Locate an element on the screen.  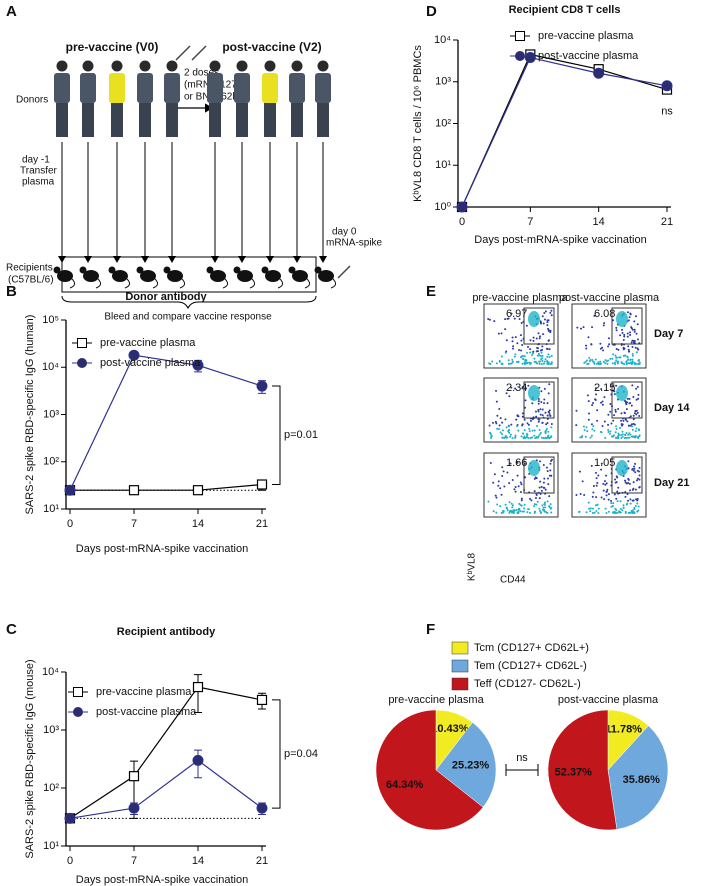
value-label: 11.78% is located at coordinates (623, 730).